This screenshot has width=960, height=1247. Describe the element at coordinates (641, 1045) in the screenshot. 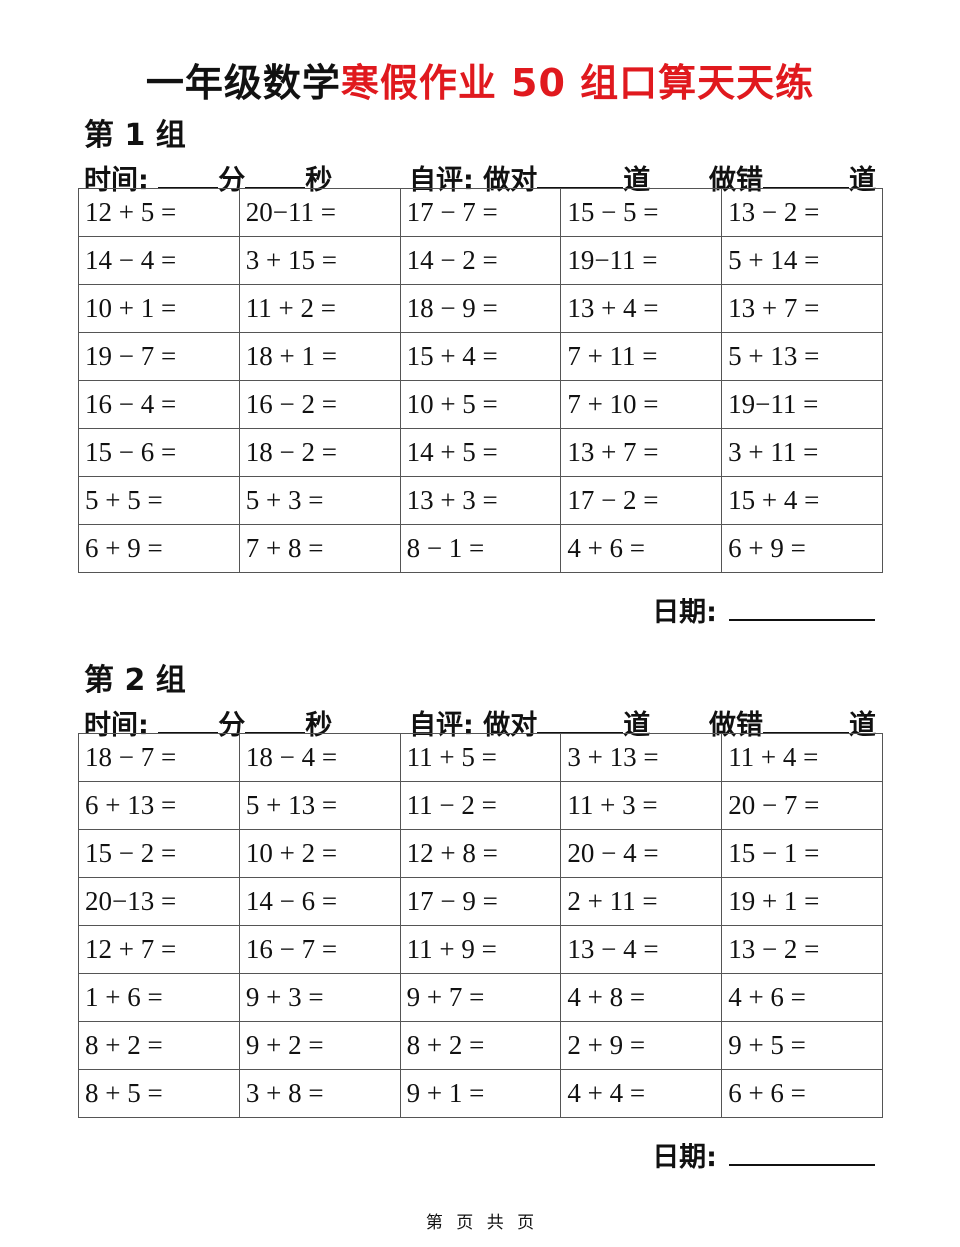

I see `problem-cell: 2 + 9 =` at that location.